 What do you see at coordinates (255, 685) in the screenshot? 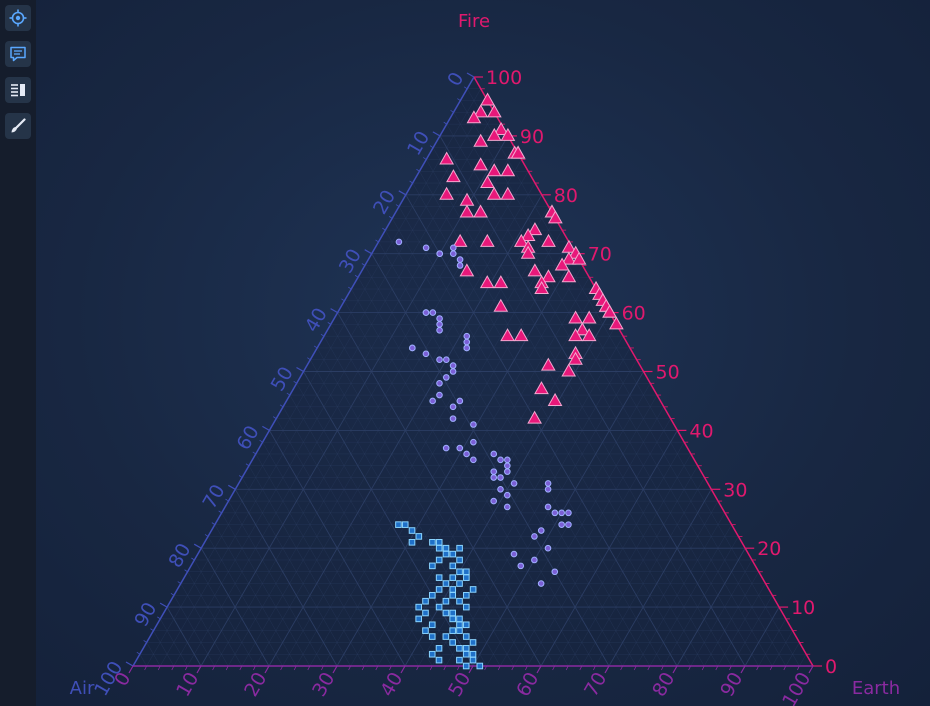
I see `earth-tick-label: 20` at bounding box center [255, 685].